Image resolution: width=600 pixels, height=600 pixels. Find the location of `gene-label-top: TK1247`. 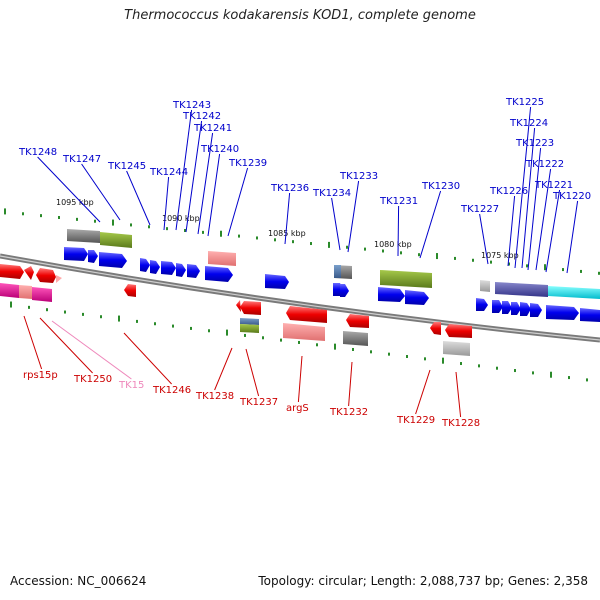

gene-label-top: TK1247 is located at coordinates (81, 159).